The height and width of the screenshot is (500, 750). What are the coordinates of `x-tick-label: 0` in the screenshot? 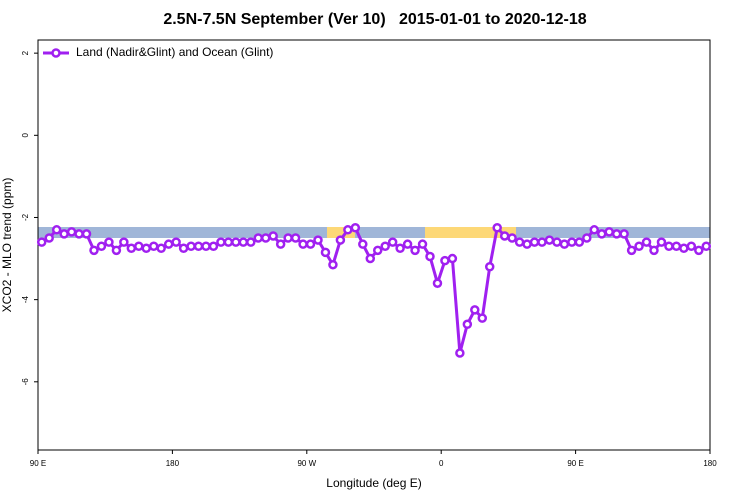 It's located at (441, 463).